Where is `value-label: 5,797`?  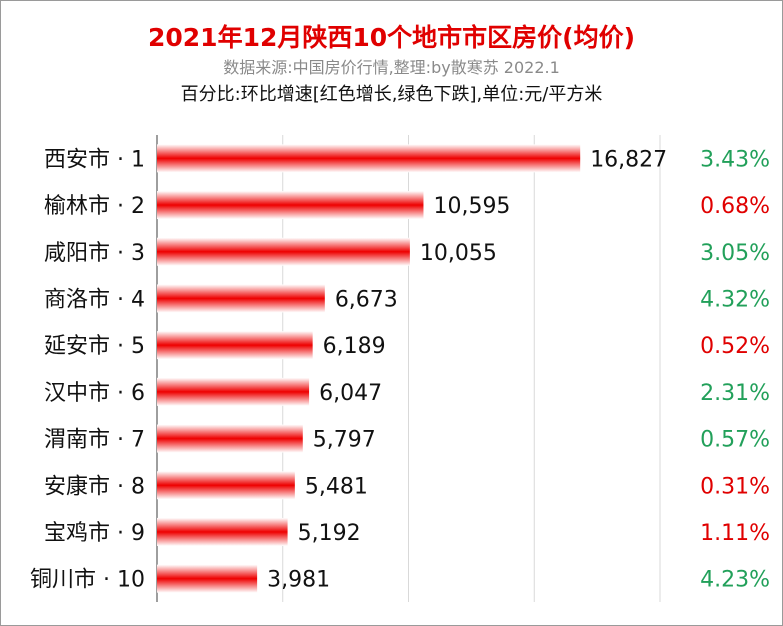
value-label: 5,797 is located at coordinates (344, 440).